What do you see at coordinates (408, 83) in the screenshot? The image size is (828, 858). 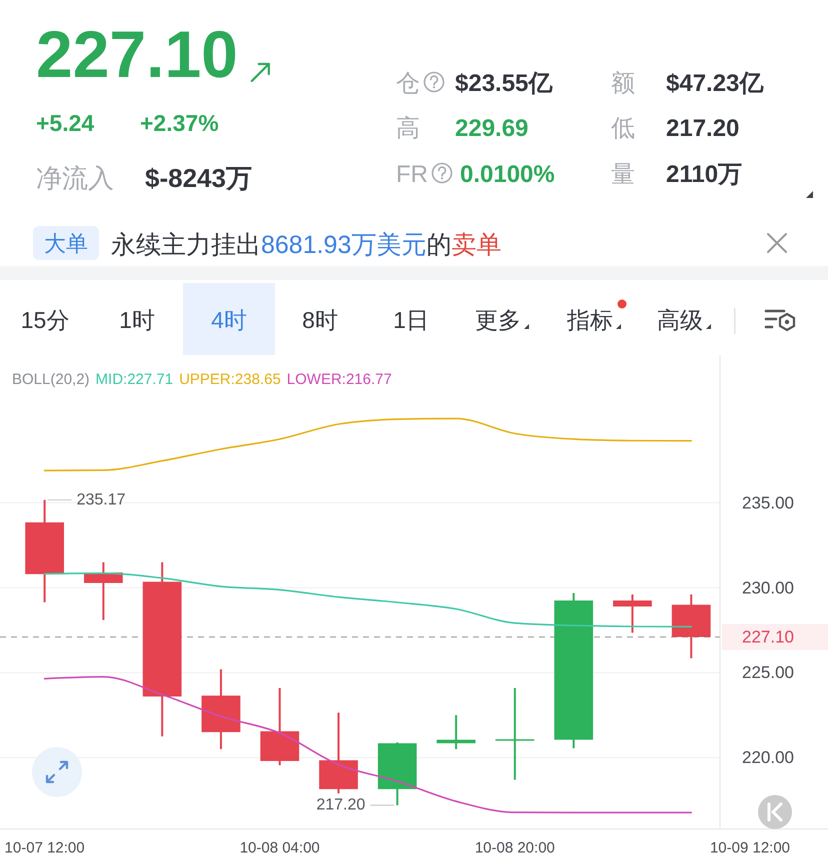 I see `text: 仓` at bounding box center [408, 83].